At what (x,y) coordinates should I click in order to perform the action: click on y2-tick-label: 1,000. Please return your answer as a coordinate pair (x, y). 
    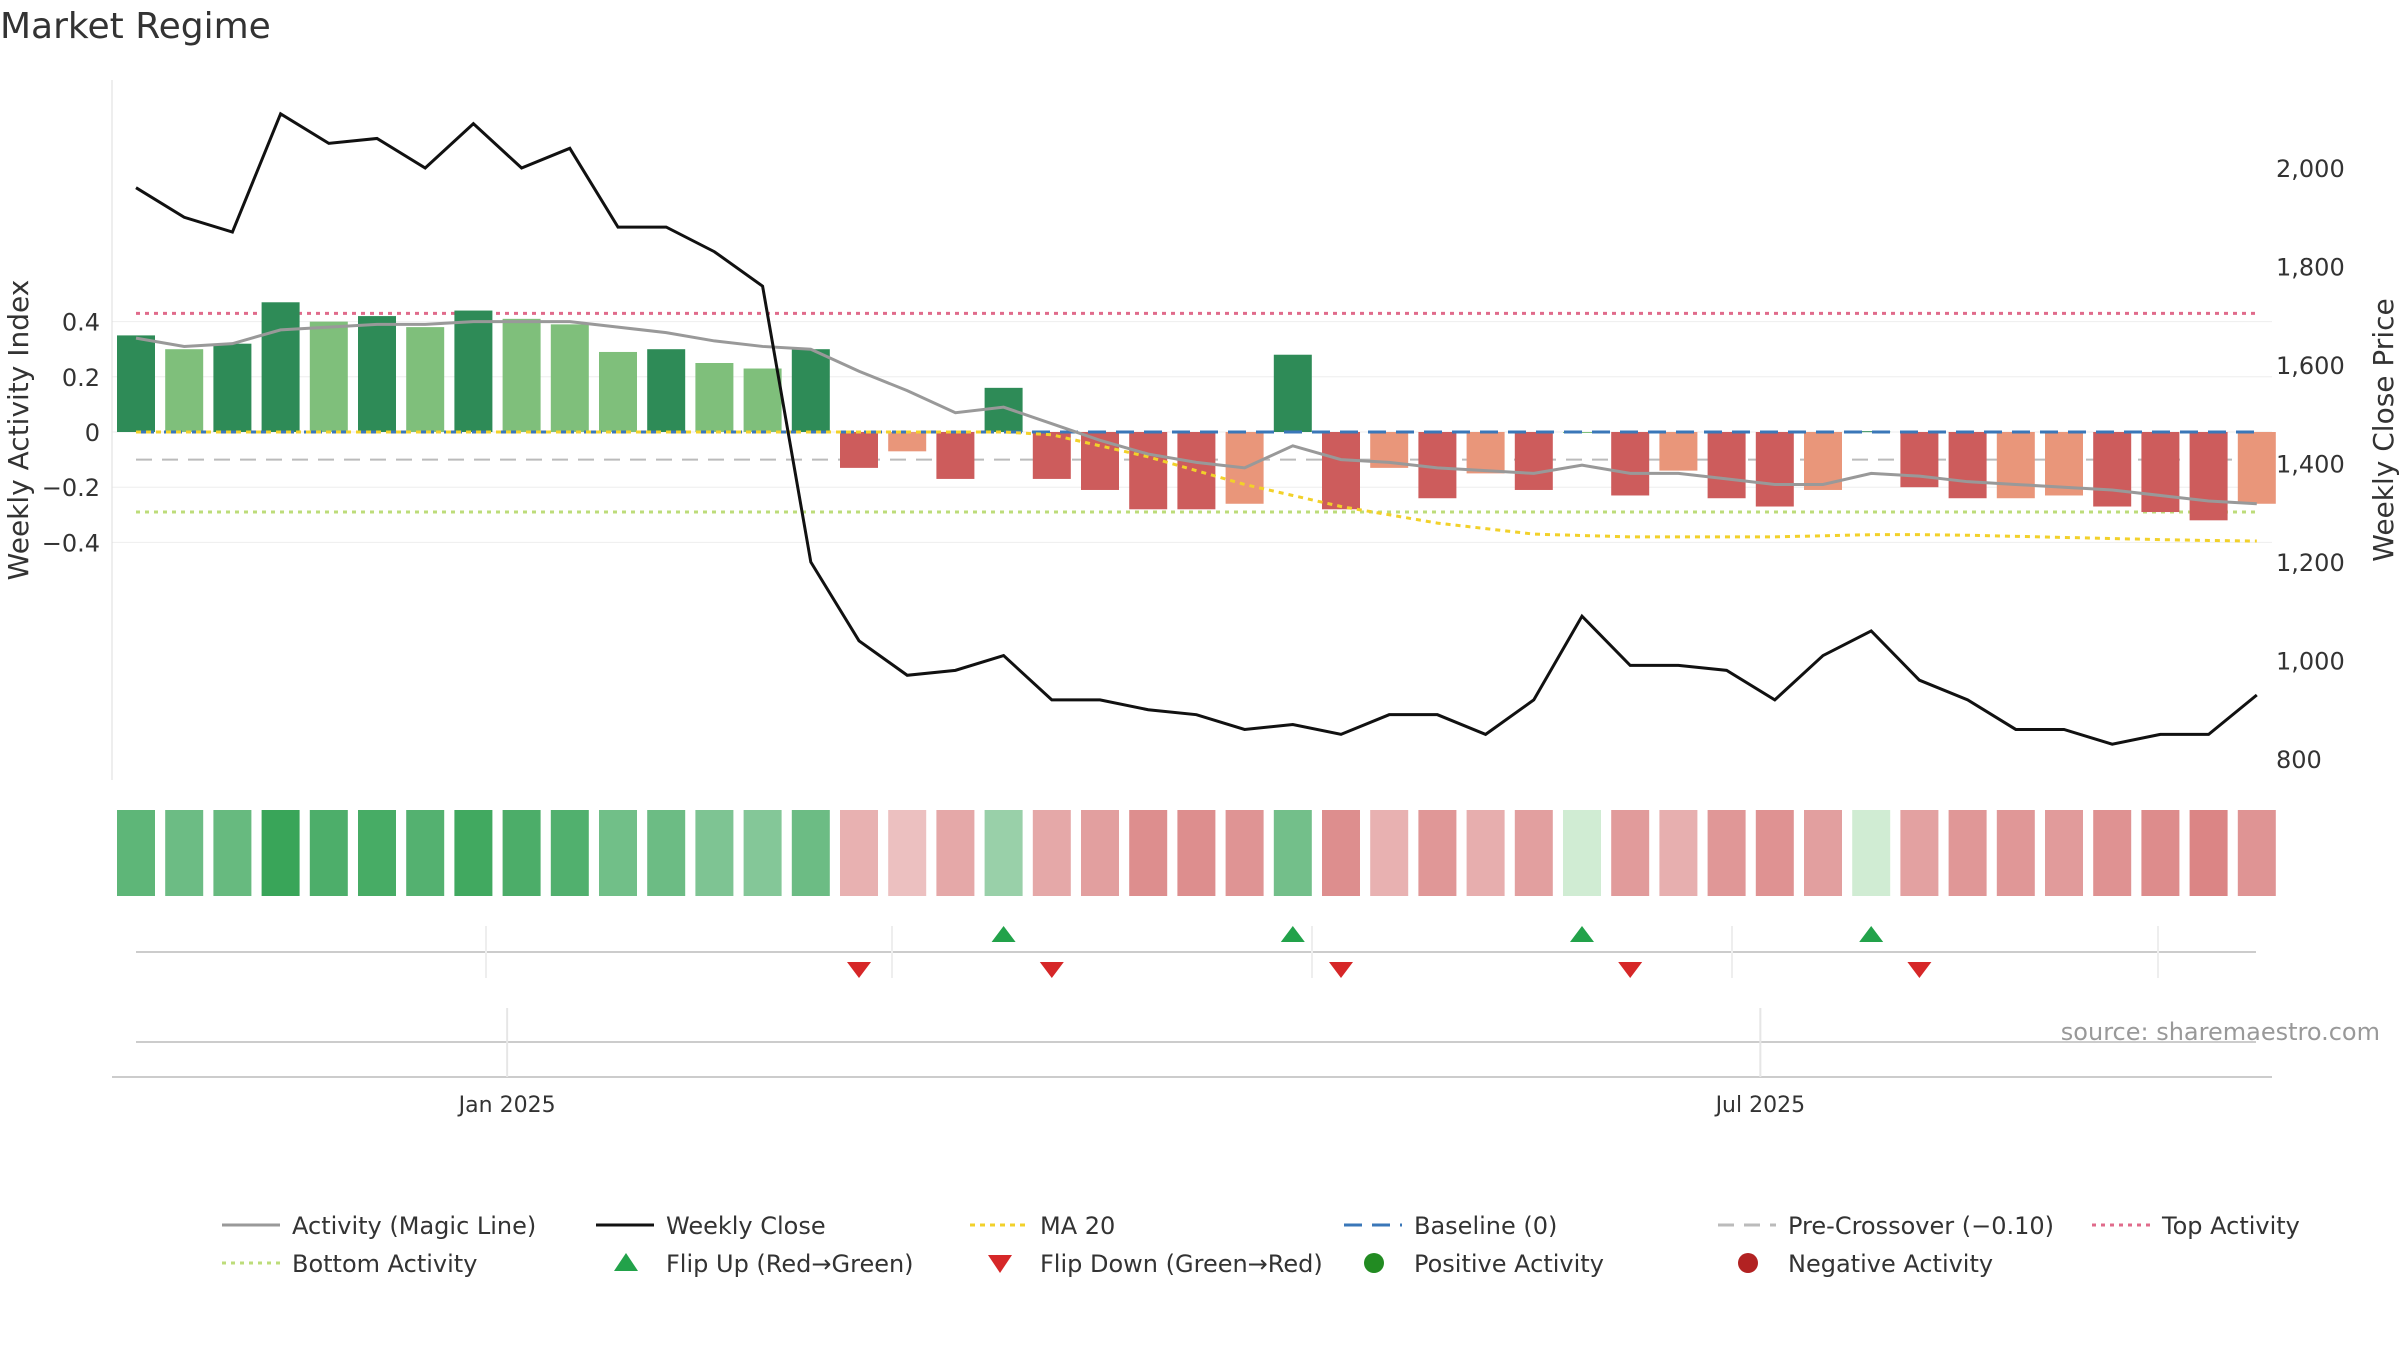
    Looking at the image, I should click on (2310, 662).